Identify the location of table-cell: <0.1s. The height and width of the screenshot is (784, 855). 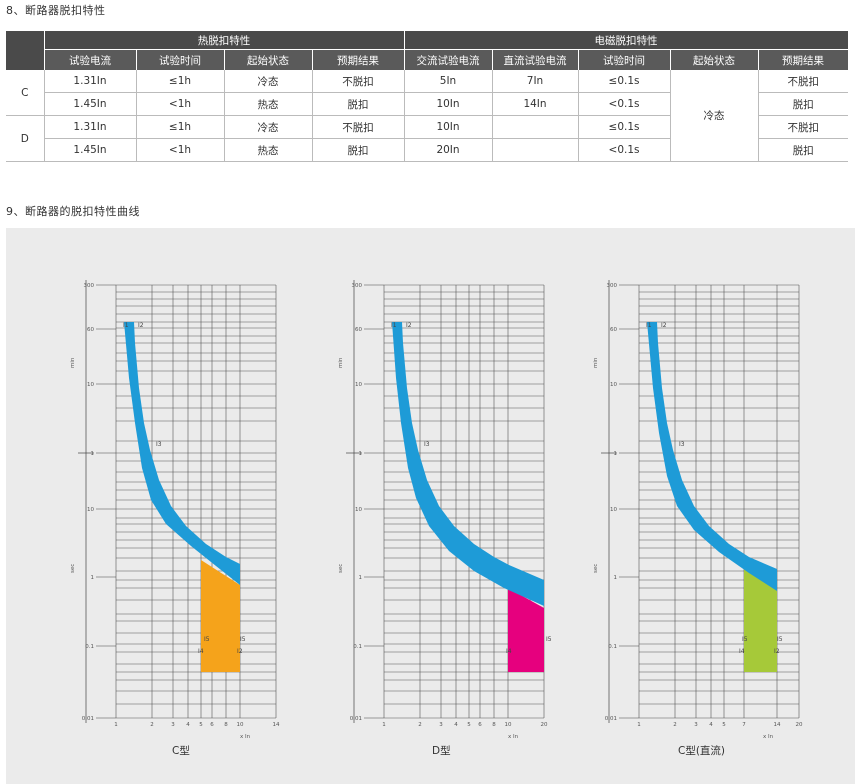
(624, 150).